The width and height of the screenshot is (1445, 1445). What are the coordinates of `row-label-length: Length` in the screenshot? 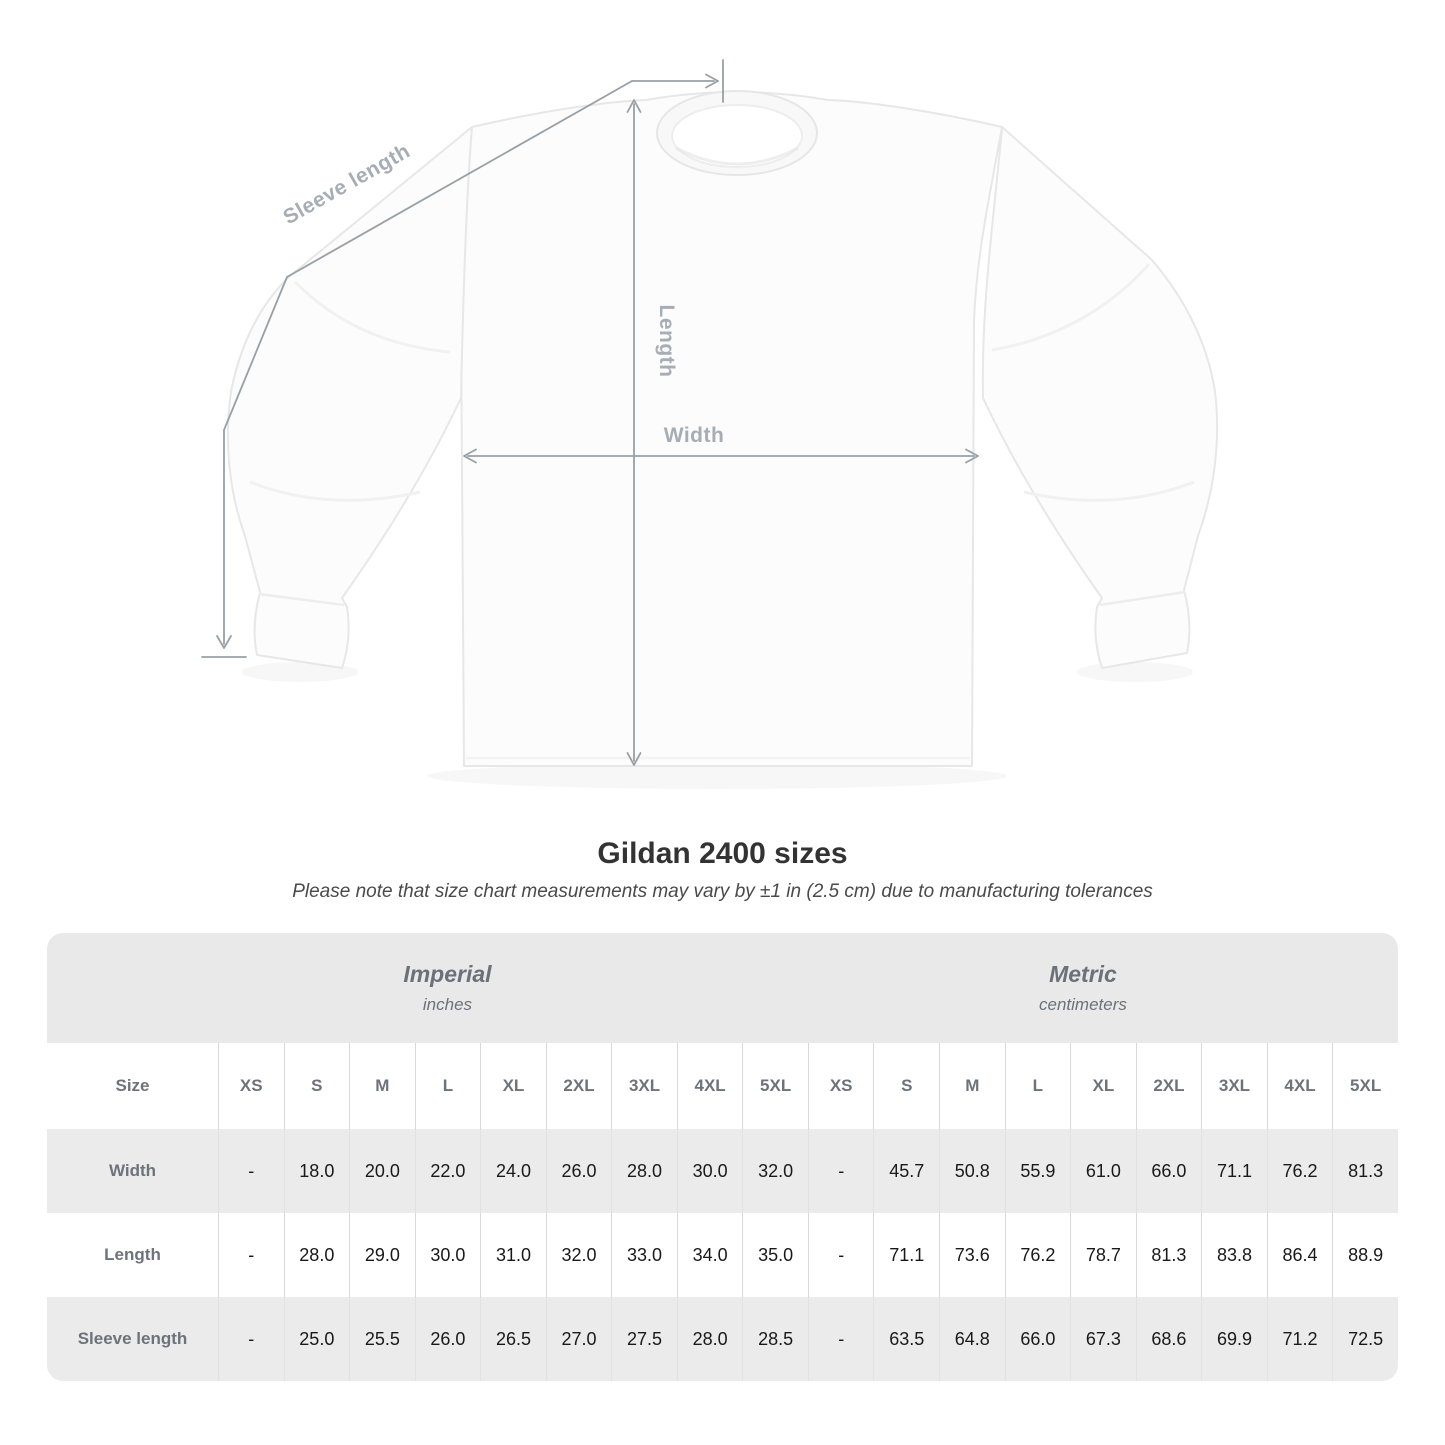 It's located at (132, 1255).